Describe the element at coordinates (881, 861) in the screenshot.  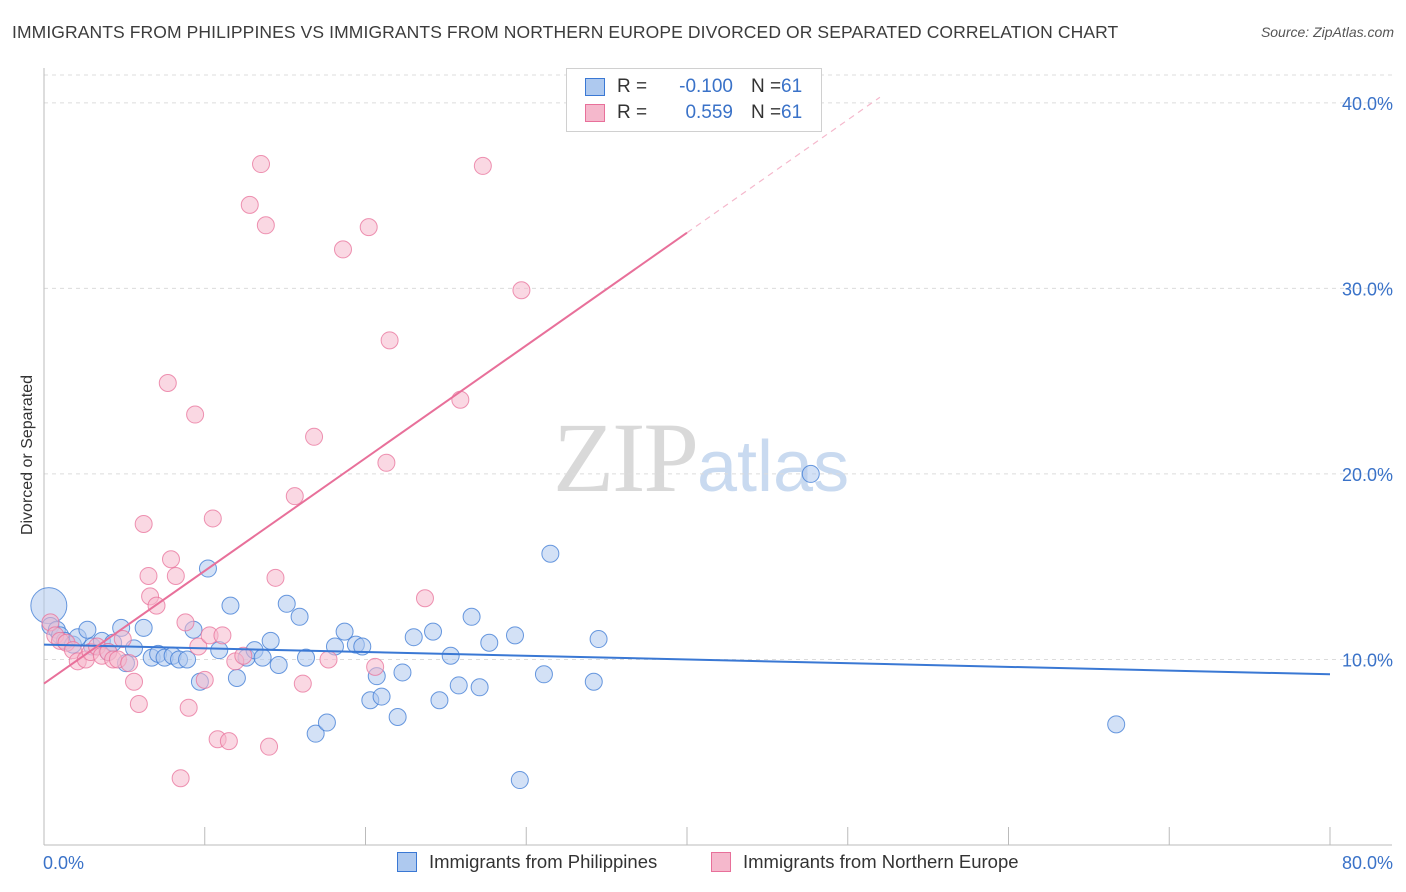
I see `legend-label-northern-europe: Immigrants from Northern Europe` at that location.